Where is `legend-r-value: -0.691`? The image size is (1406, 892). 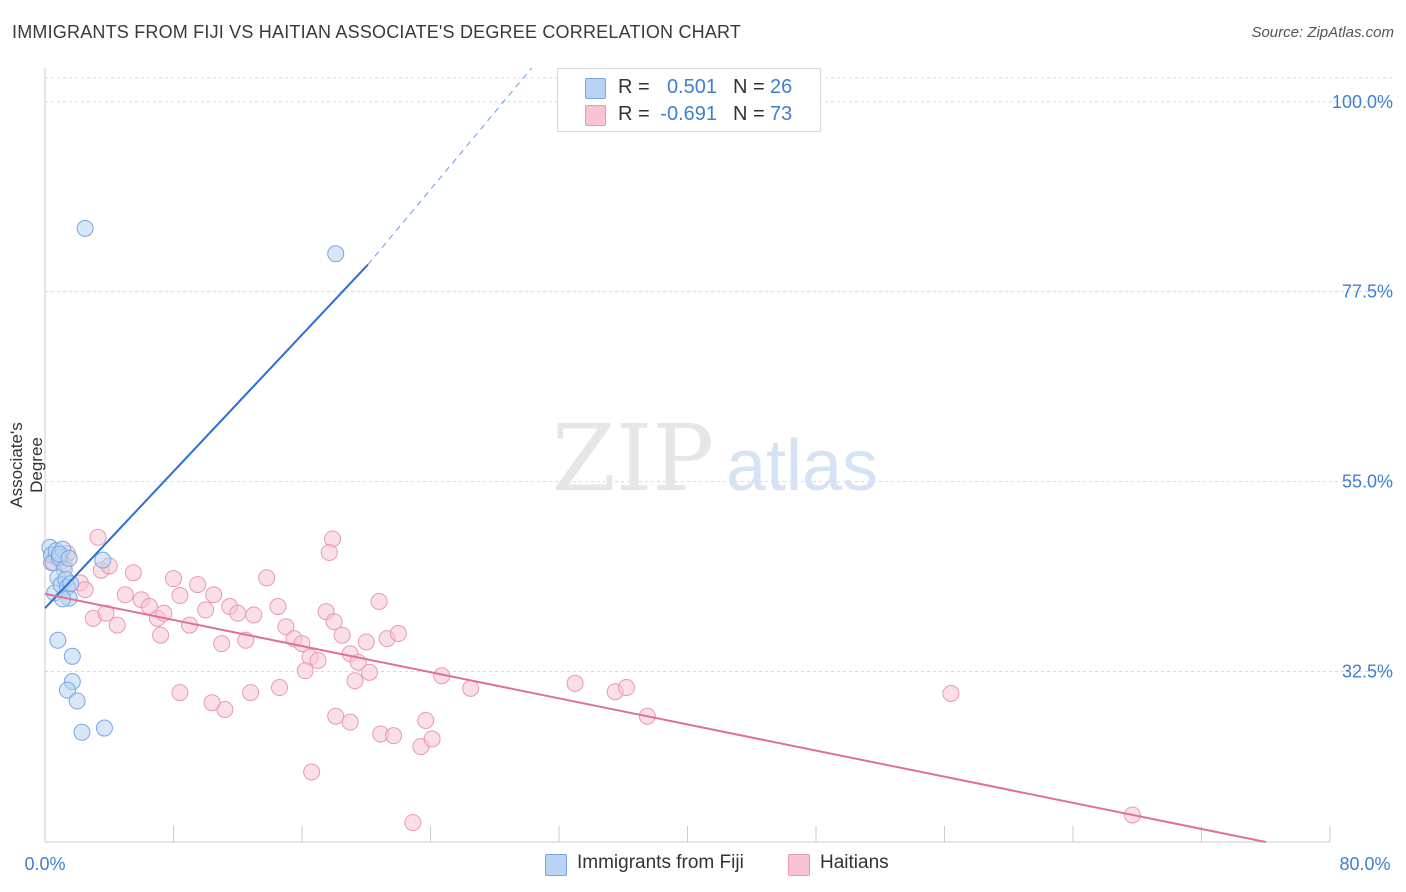 legend-r-value: -0.691 is located at coordinates (688, 114).